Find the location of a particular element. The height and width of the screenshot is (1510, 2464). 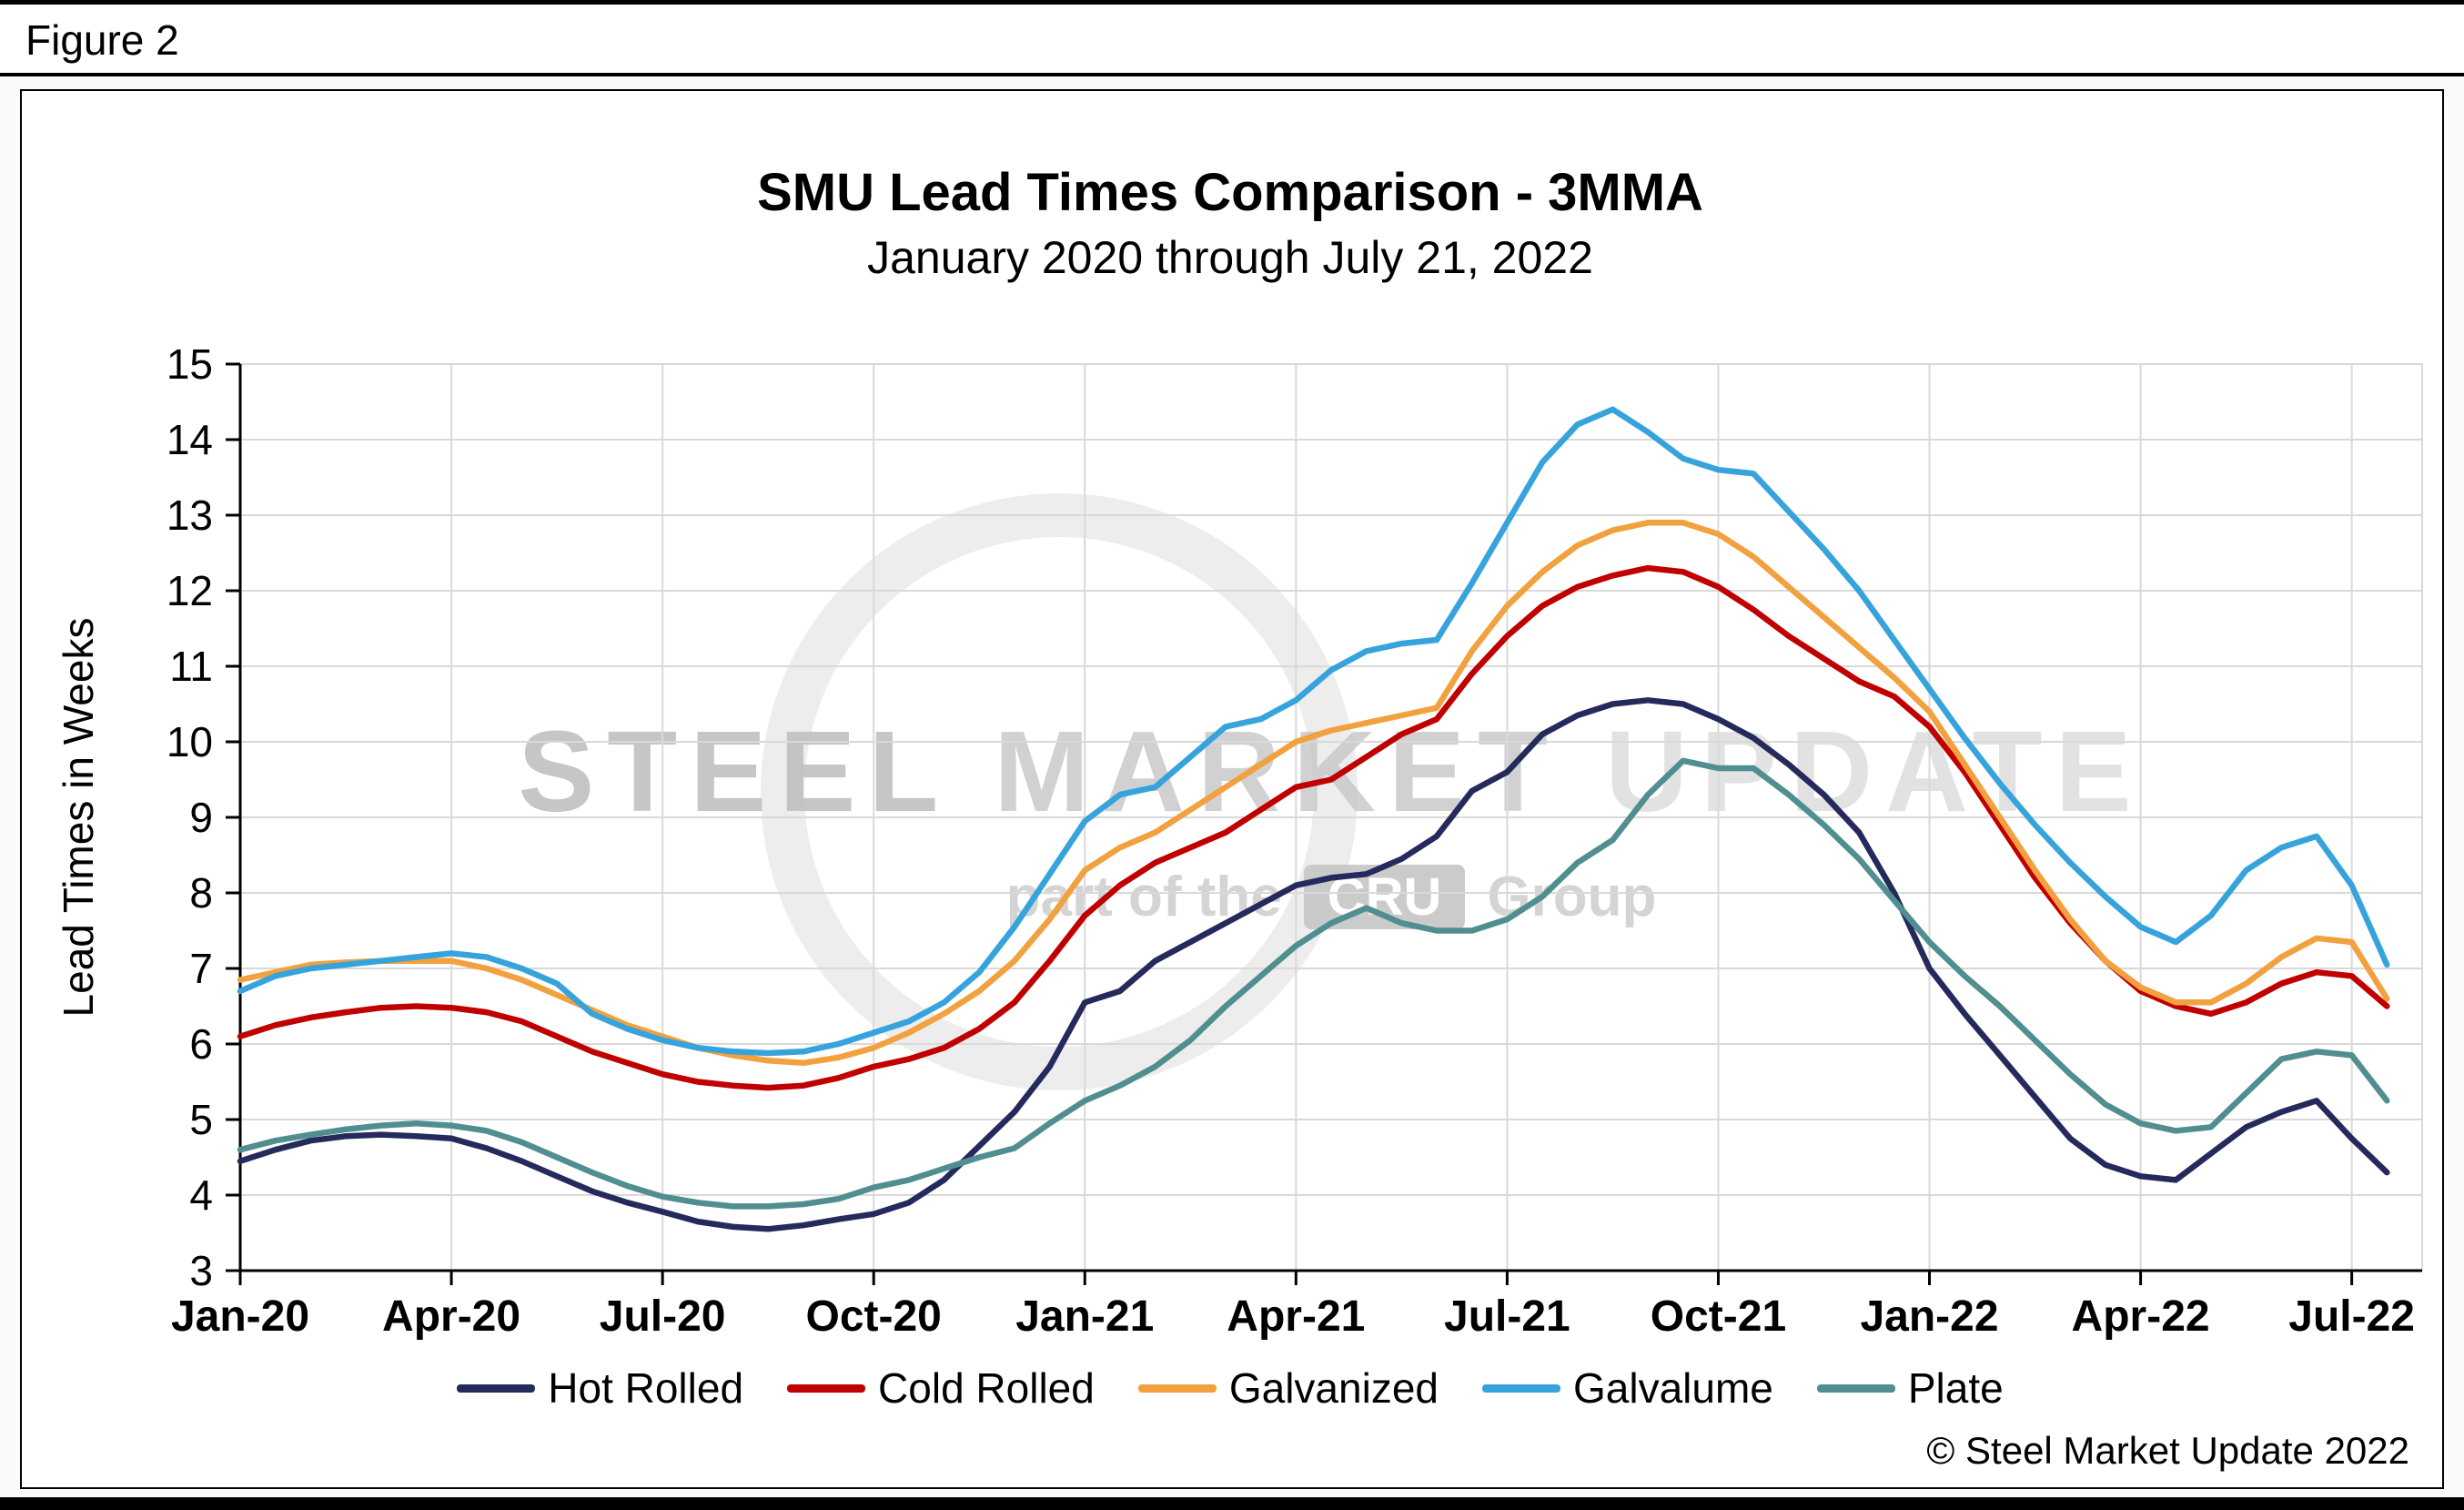

legend-item-plate: Plate is located at coordinates (1910, 1388).